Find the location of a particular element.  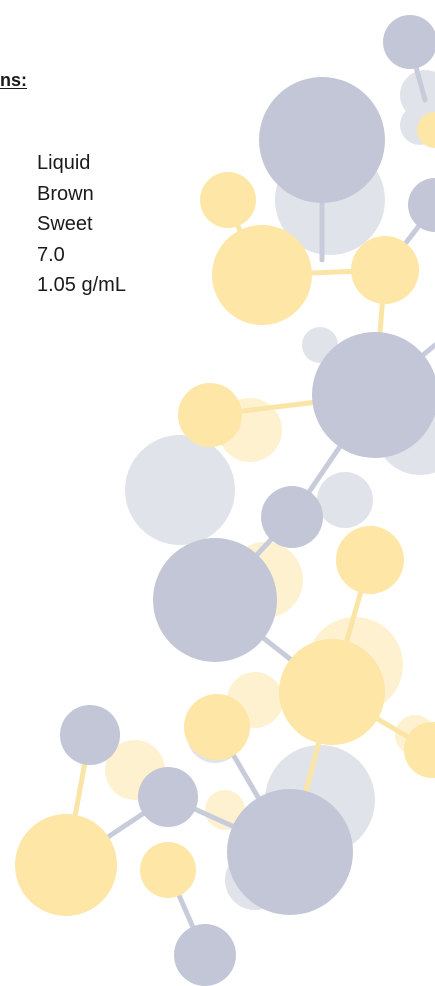

value-taste: Sweet is located at coordinates (65, 224).